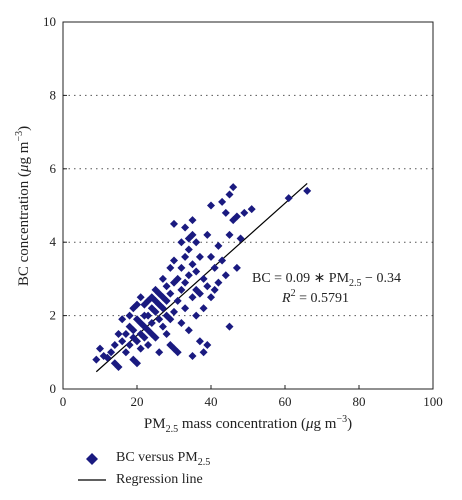 This screenshot has width=462, height=500. What do you see at coordinates (211, 401) in the screenshot?
I see `x-tick-label: 40` at bounding box center [211, 401].